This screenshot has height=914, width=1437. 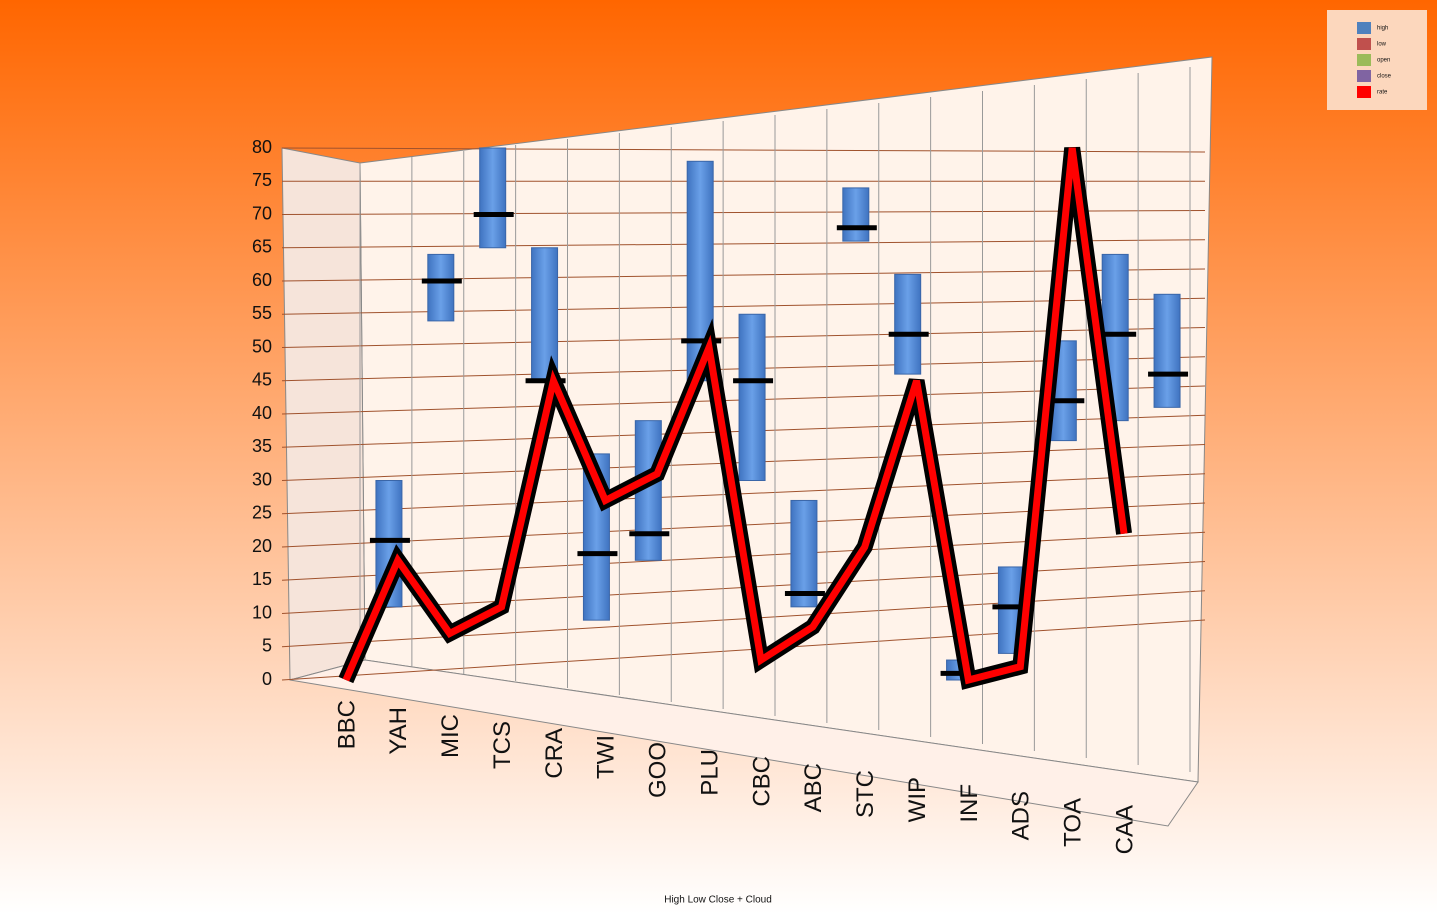 What do you see at coordinates (761, 781) in the screenshot?
I see `x-tick-label: CBC` at bounding box center [761, 781].